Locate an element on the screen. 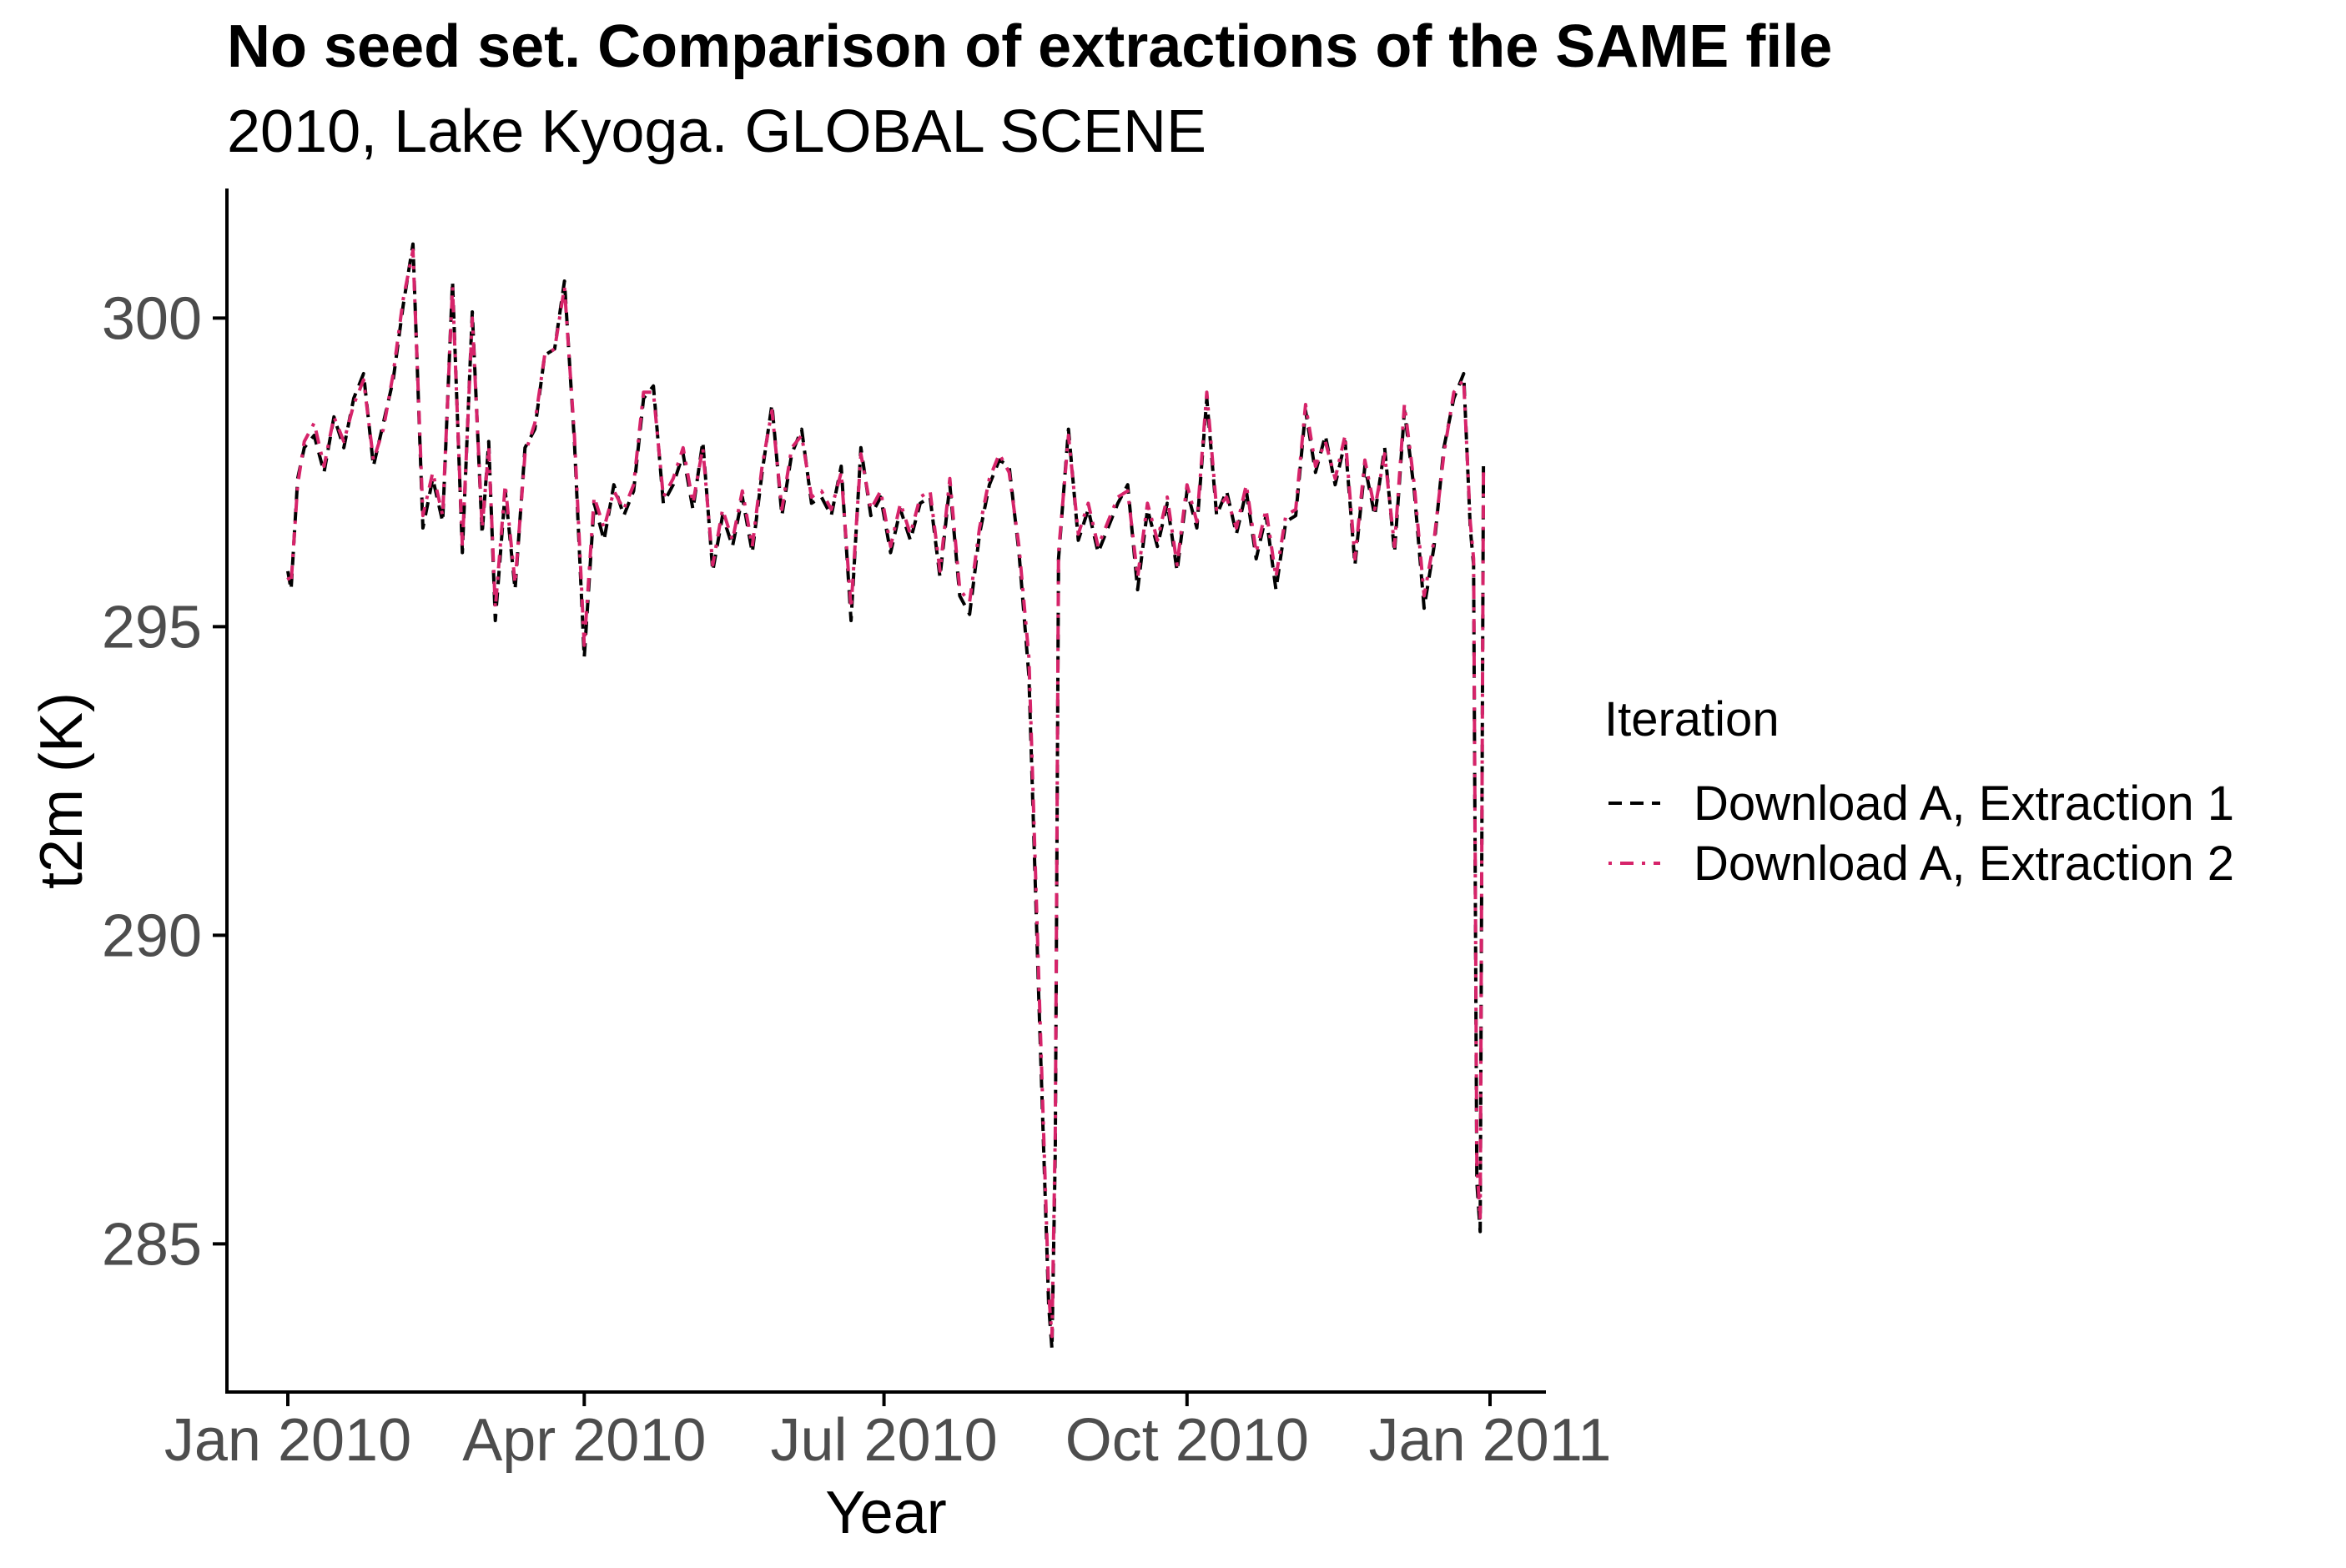 The width and height of the screenshot is (2346, 1568). y-axis-ticks: 285 290 295 300 is located at coordinates (164, 781).